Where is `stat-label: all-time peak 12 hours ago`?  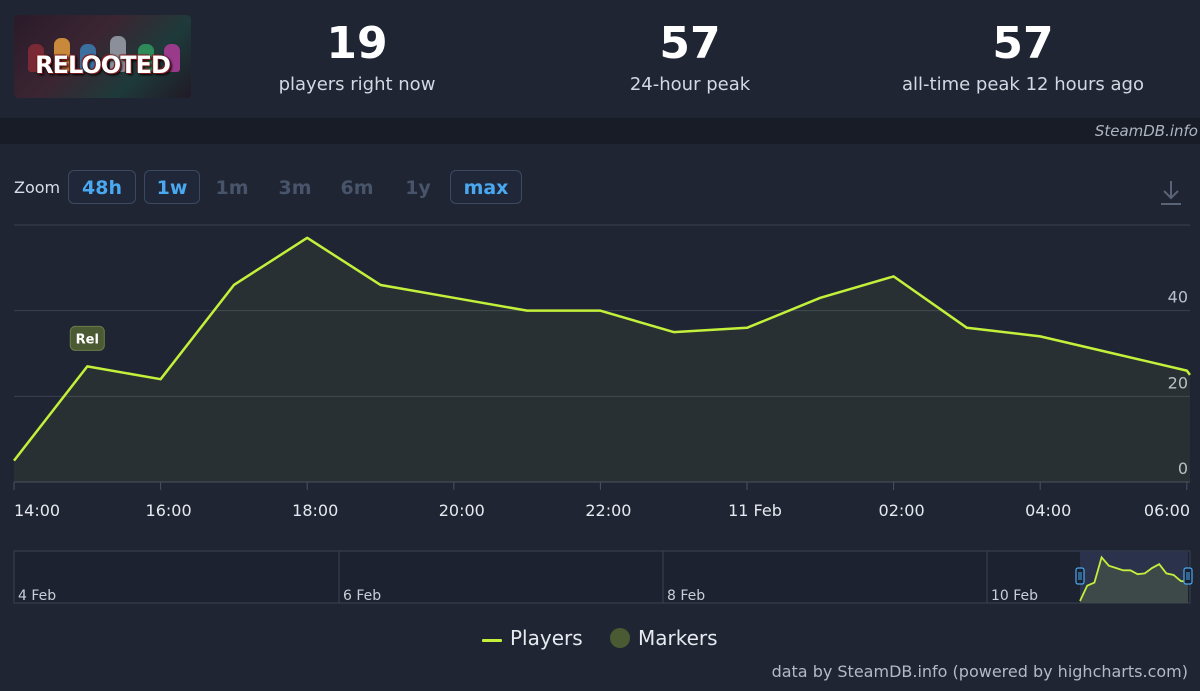
stat-label: all-time peak 12 hours ago is located at coordinates (1022, 84).